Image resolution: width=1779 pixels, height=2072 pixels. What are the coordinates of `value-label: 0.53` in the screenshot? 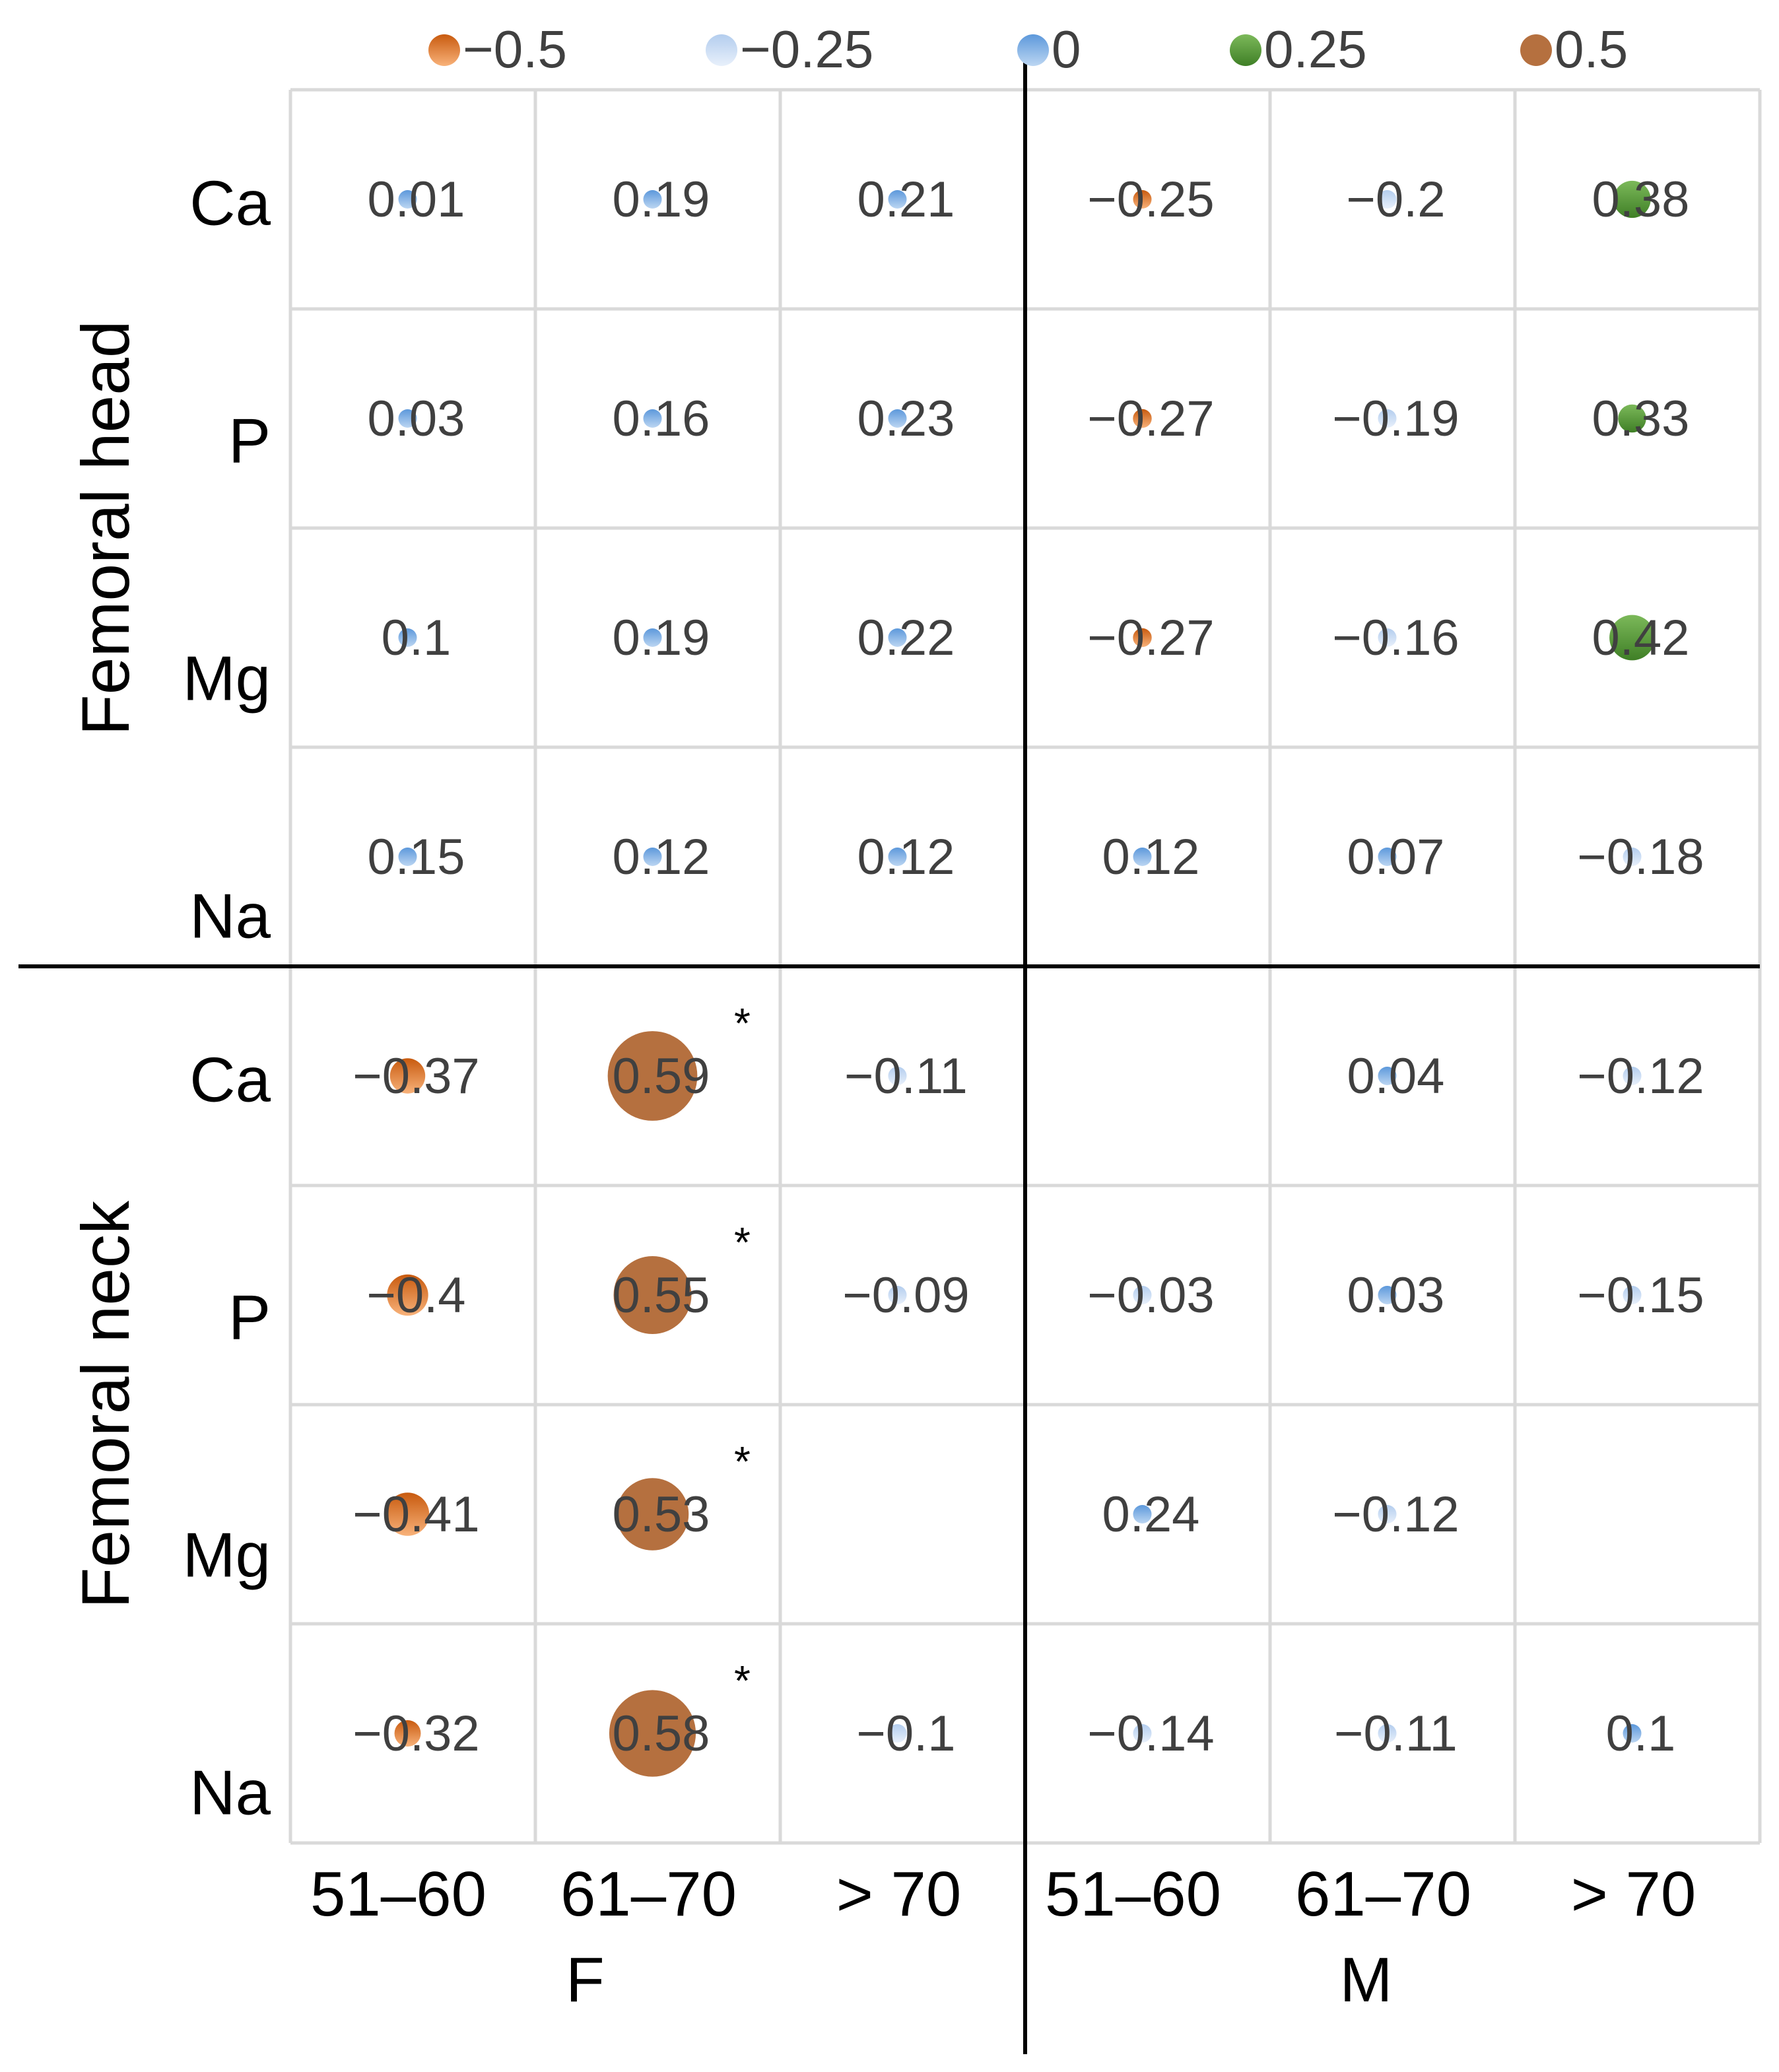 It's located at (661, 1515).